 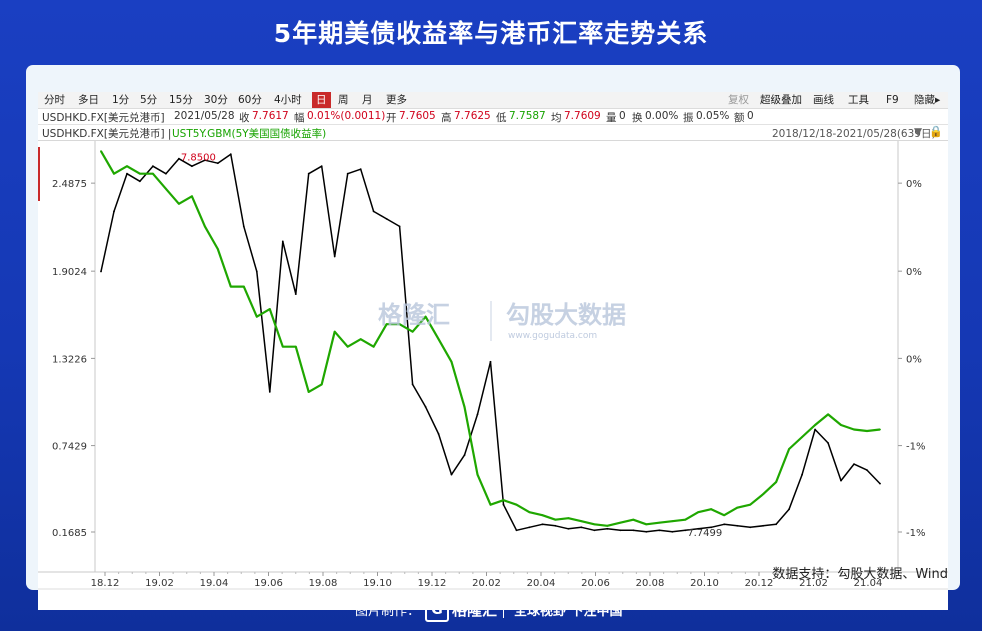 I want to click on turnover-value: 0.00%, so click(x=662, y=116).